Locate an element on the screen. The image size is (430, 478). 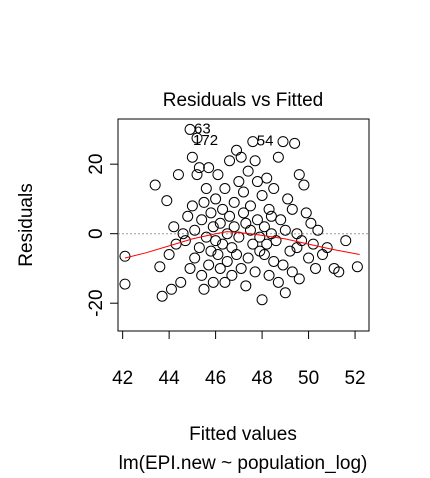
x-tick-label: 42 is located at coordinates (122, 378).